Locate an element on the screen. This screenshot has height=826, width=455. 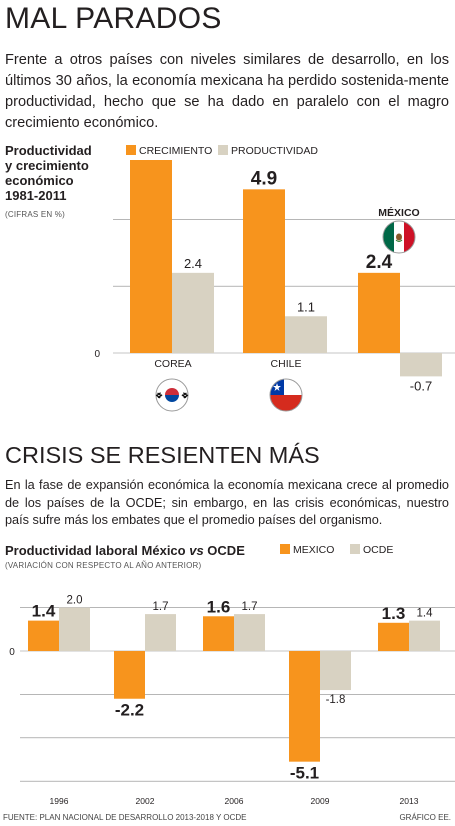
credit-note: GRÁFICO EE. is located at coordinates (425, 817).